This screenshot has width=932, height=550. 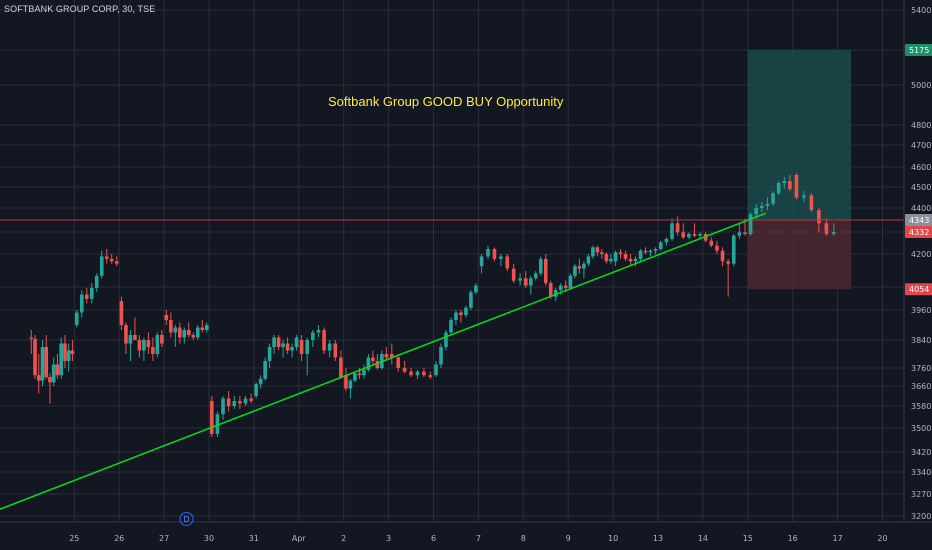 What do you see at coordinates (343, 538) in the screenshot?
I see `time-axis-label: 2` at bounding box center [343, 538].